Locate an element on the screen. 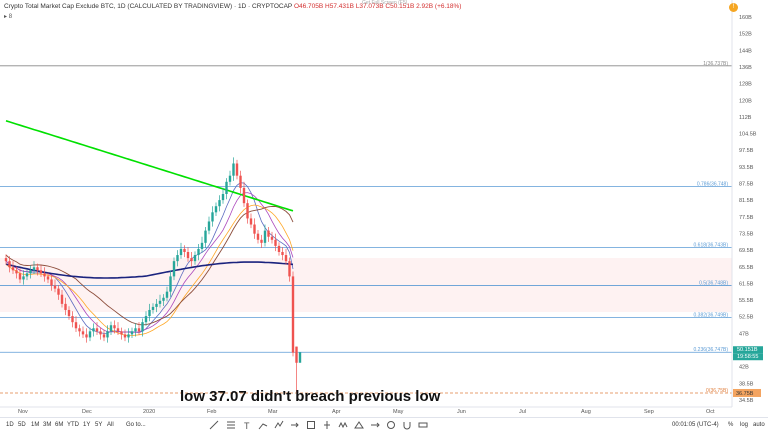  interval-ytd: YTD is located at coordinates (73, 425).